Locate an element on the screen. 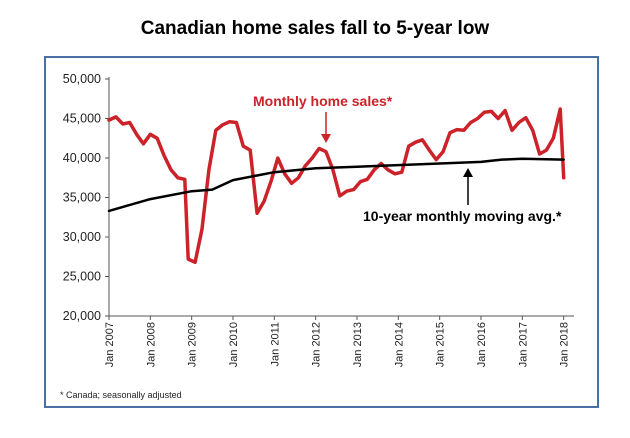  x-tick-label: Jan 2013 is located at coordinates (358, 344).